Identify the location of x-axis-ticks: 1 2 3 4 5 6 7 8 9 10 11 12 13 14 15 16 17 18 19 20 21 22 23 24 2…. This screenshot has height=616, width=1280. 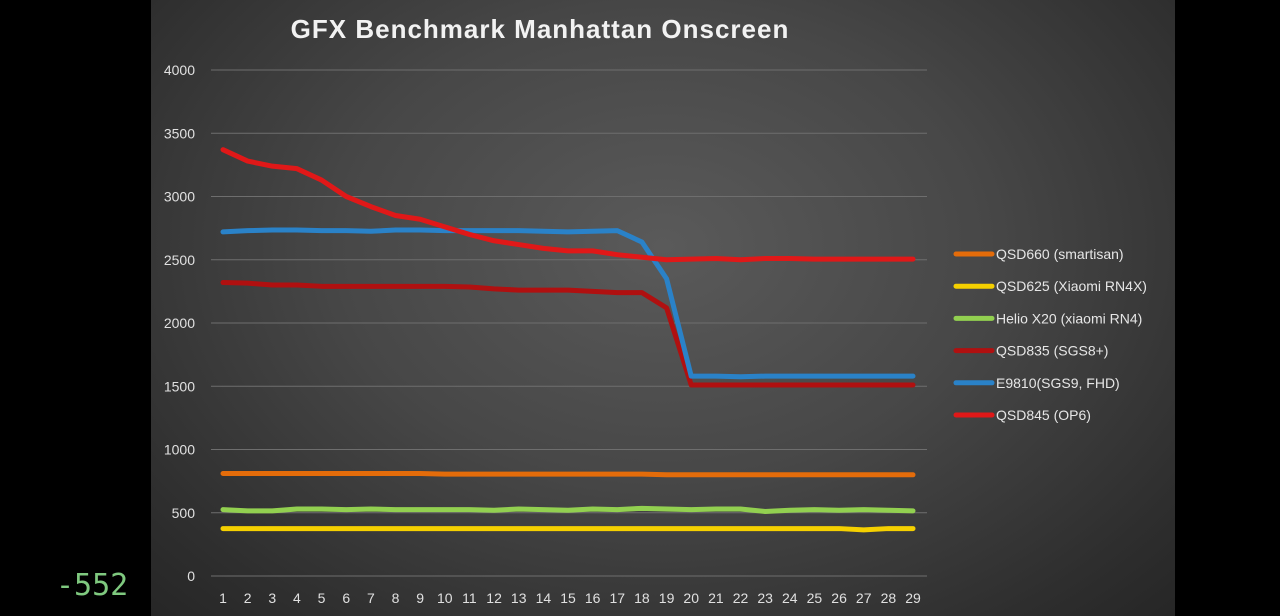
(570, 598).